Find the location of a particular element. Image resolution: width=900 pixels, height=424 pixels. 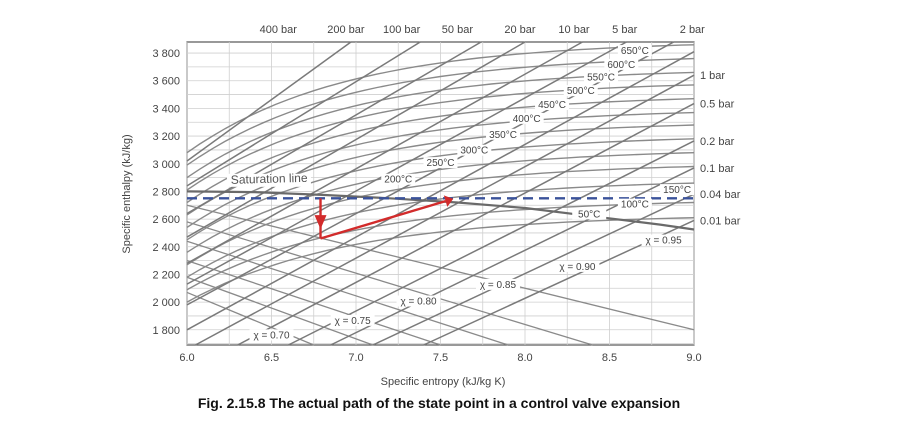

saturation-line-group is located at coordinates (440, 210).